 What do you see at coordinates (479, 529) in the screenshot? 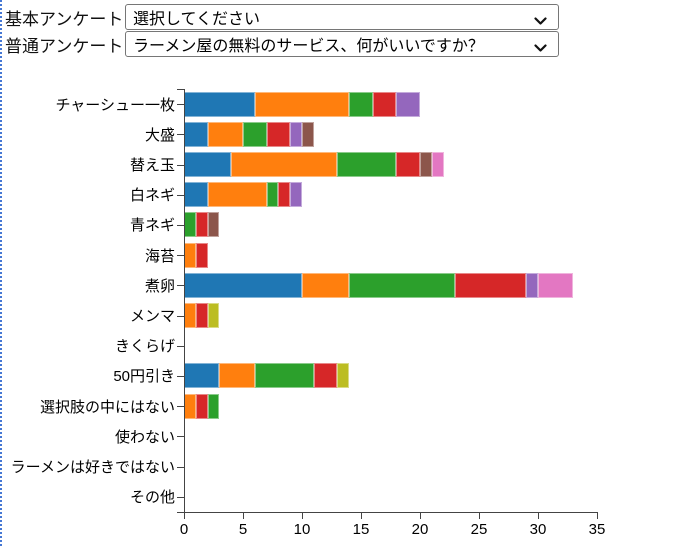
I see `x-tick-label: 25` at bounding box center [479, 529].